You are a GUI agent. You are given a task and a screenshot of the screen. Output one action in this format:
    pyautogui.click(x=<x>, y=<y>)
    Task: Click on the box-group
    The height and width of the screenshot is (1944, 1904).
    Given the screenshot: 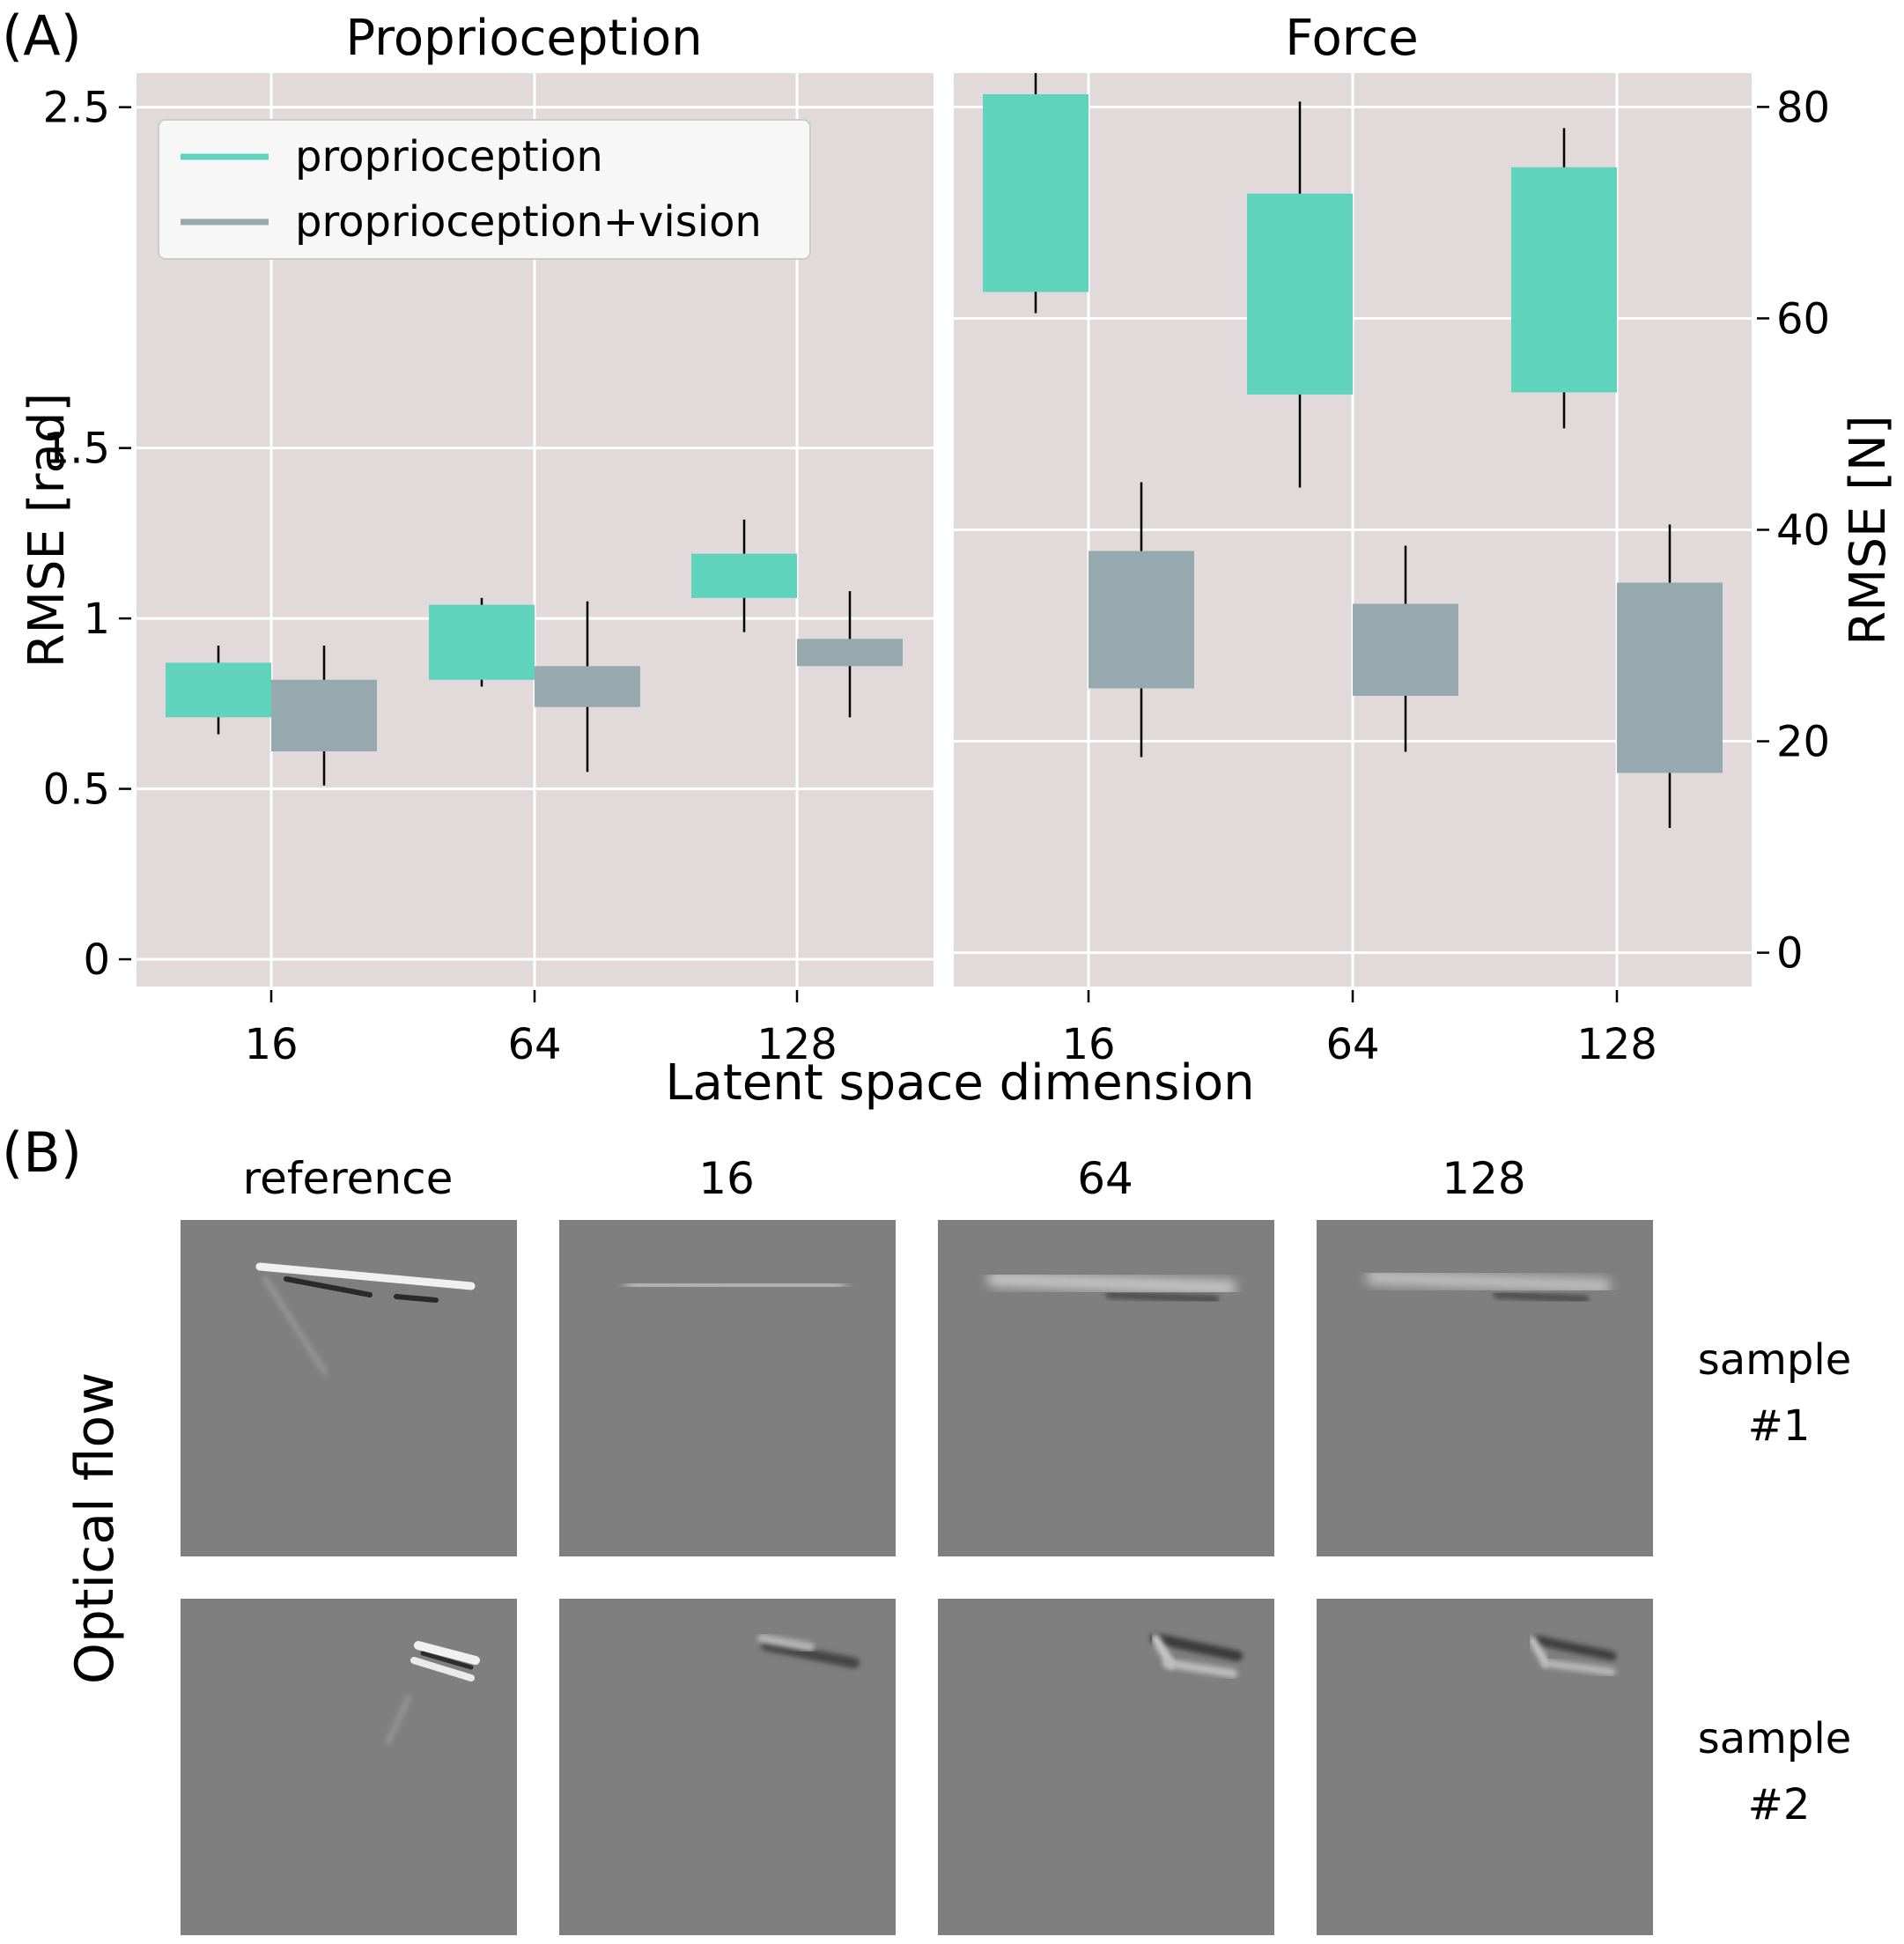 What is the action you would take?
    pyautogui.click(x=534, y=652)
    